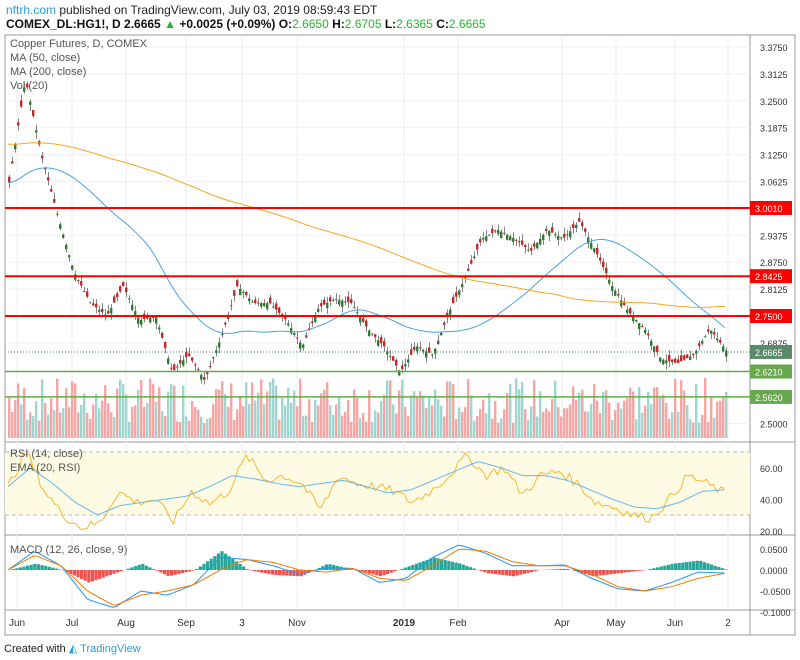 This screenshot has width=800, height=660. I want to click on rsi-tick-label: 60.00, so click(771, 469).